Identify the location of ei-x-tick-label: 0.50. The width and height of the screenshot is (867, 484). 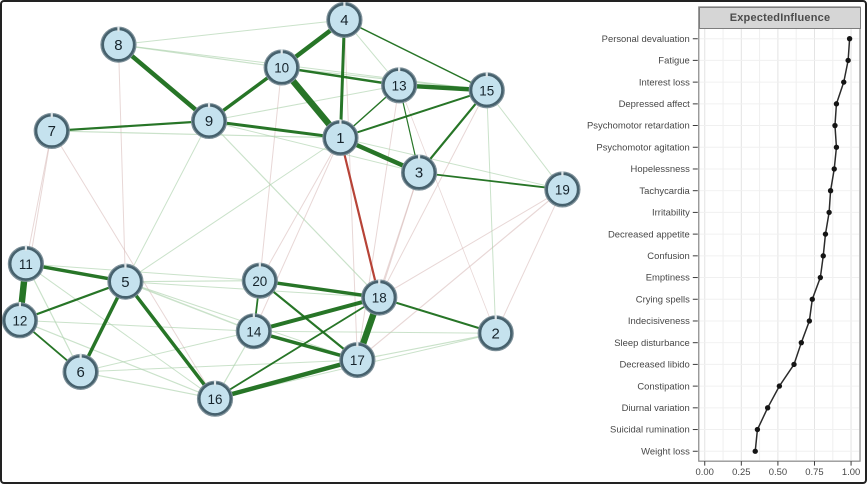
(778, 471).